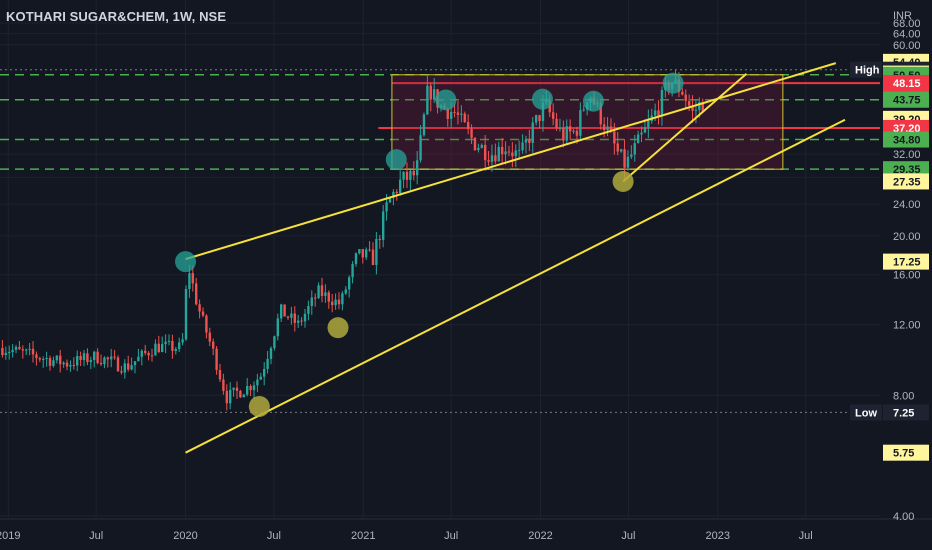 This screenshot has height=550, width=932. What do you see at coordinates (907, 155) in the screenshot?
I see `y-tick-label: 32.00` at bounding box center [907, 155].